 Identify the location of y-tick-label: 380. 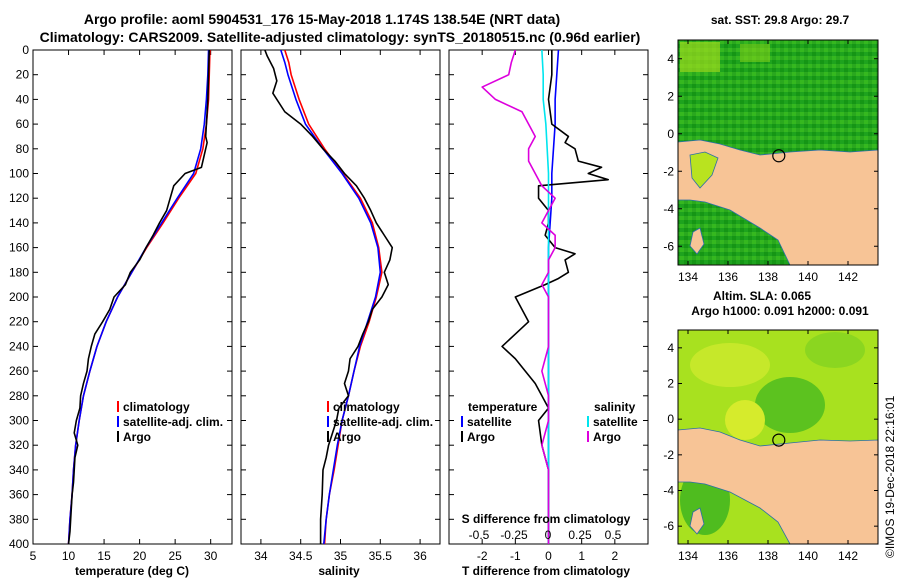
(19, 519).